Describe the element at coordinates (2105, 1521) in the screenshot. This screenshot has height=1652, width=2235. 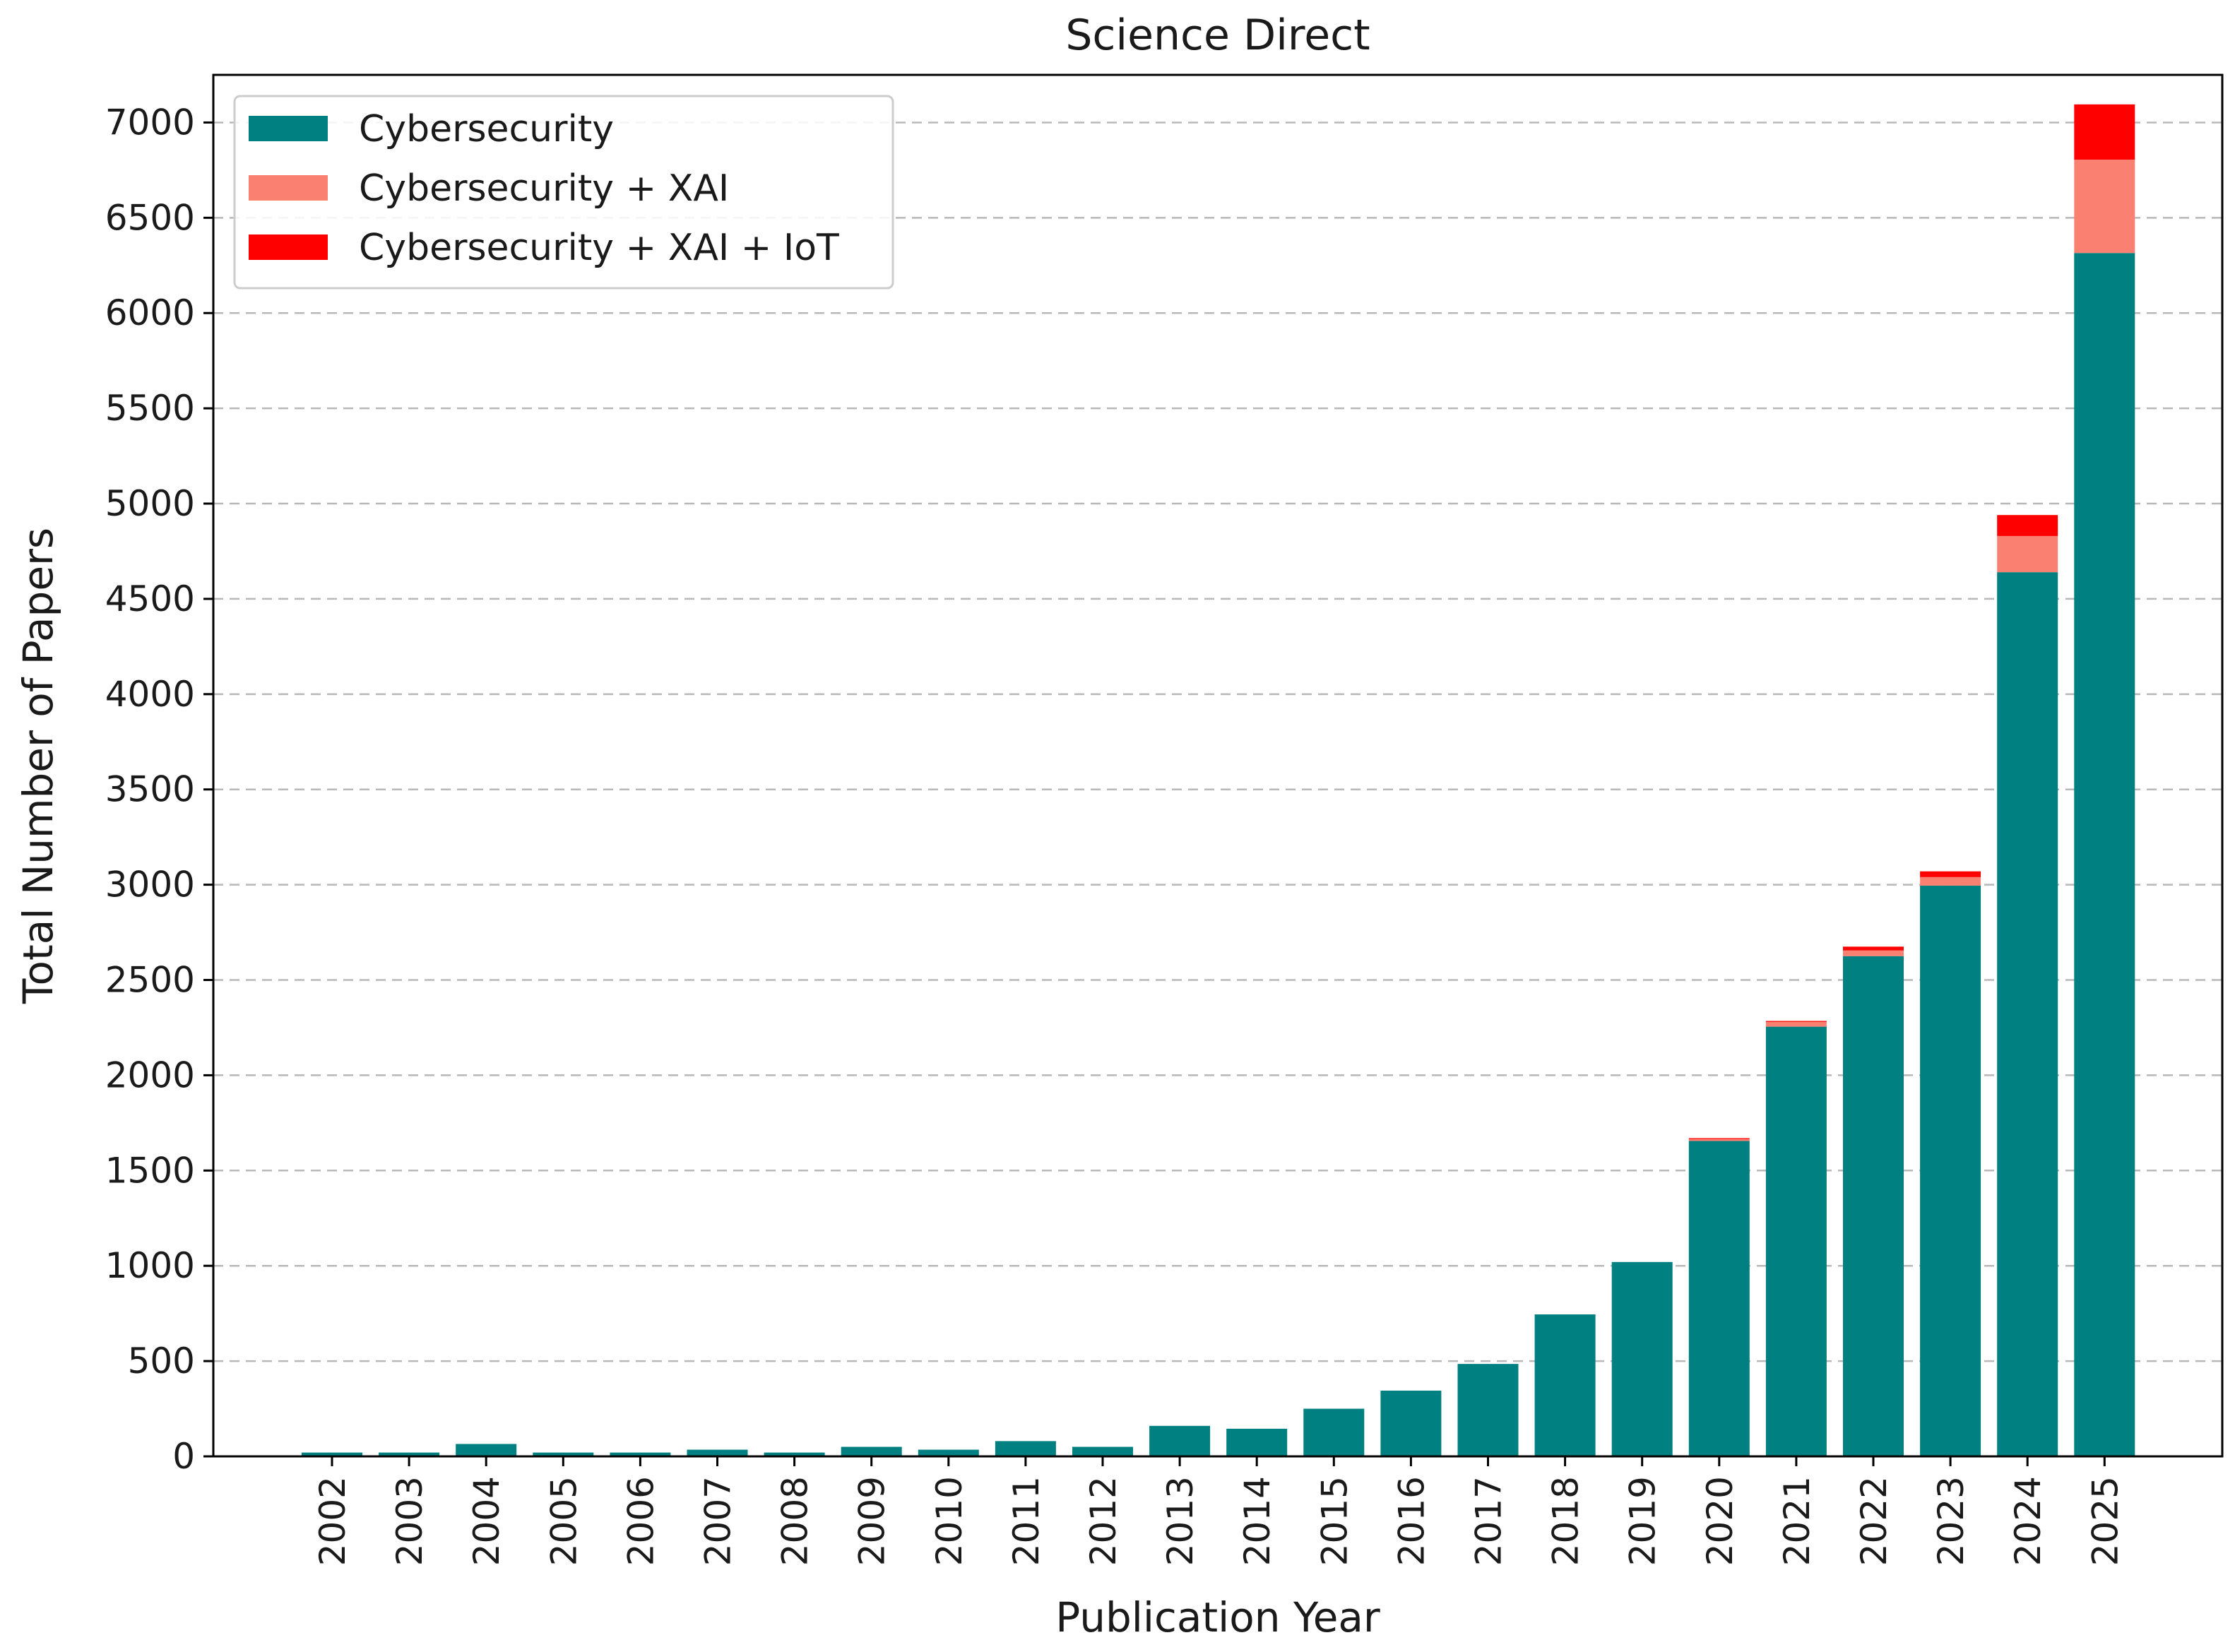
I see `x-tick-label: 2025` at that location.